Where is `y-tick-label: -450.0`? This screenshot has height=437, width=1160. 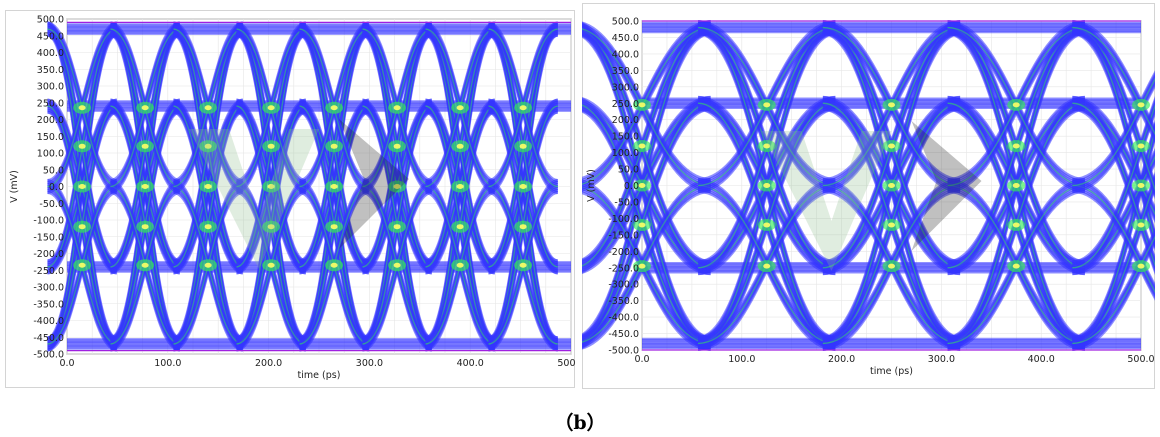 y-tick-label: -450.0 is located at coordinates (623, 334).